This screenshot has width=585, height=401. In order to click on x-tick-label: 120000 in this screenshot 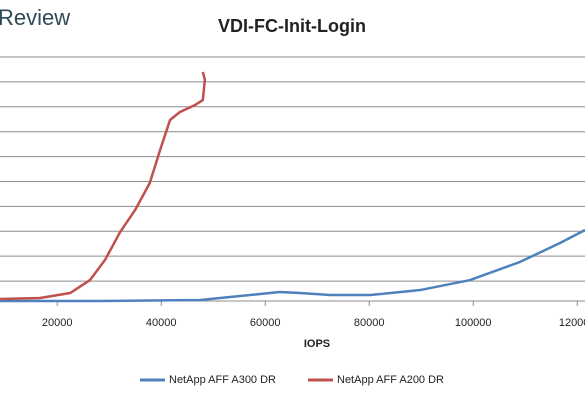, I will do `click(572, 323)`.